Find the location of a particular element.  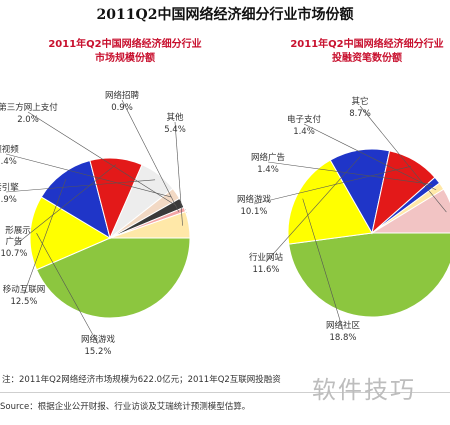

slice-value-label: 5.4% is located at coordinates (175, 130).